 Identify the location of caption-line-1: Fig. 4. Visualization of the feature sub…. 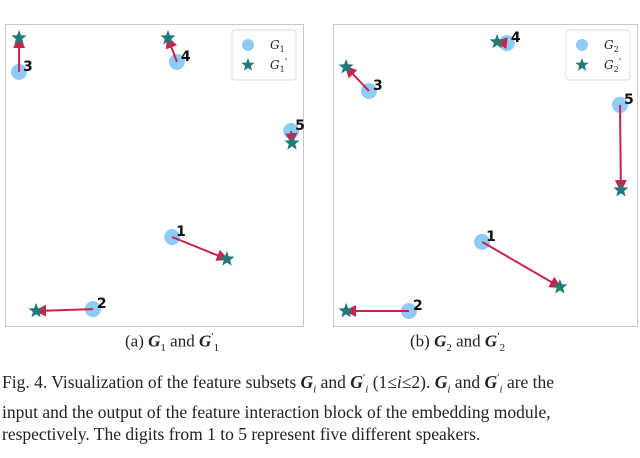
(278, 383).